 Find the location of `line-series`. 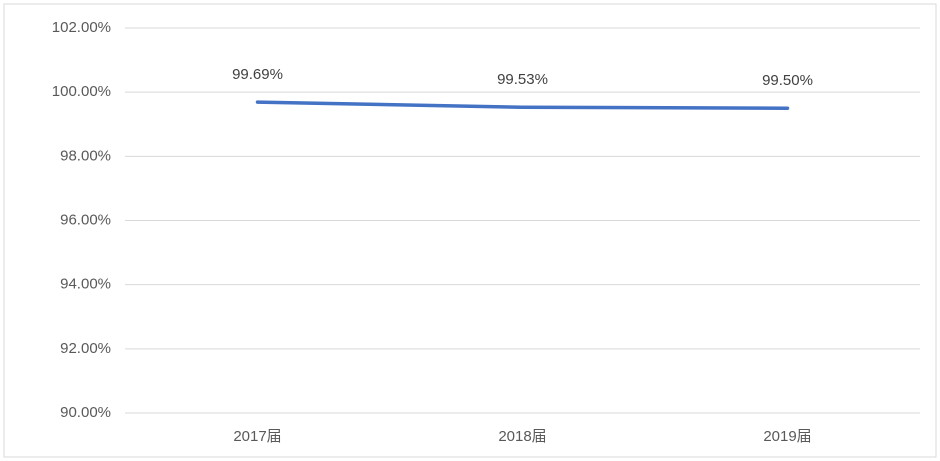

line-series is located at coordinates (522, 105).